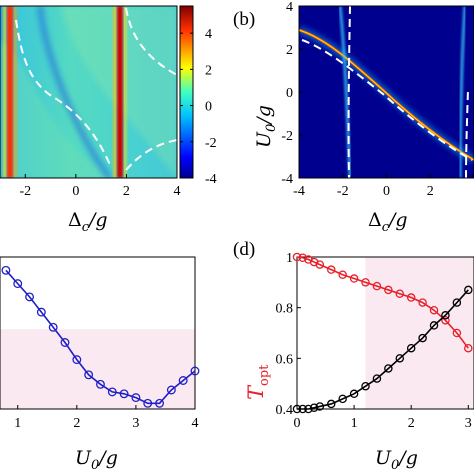 The height and width of the screenshot is (474, 474). I want to click on x-tick-label-a: 2, so click(126, 191).